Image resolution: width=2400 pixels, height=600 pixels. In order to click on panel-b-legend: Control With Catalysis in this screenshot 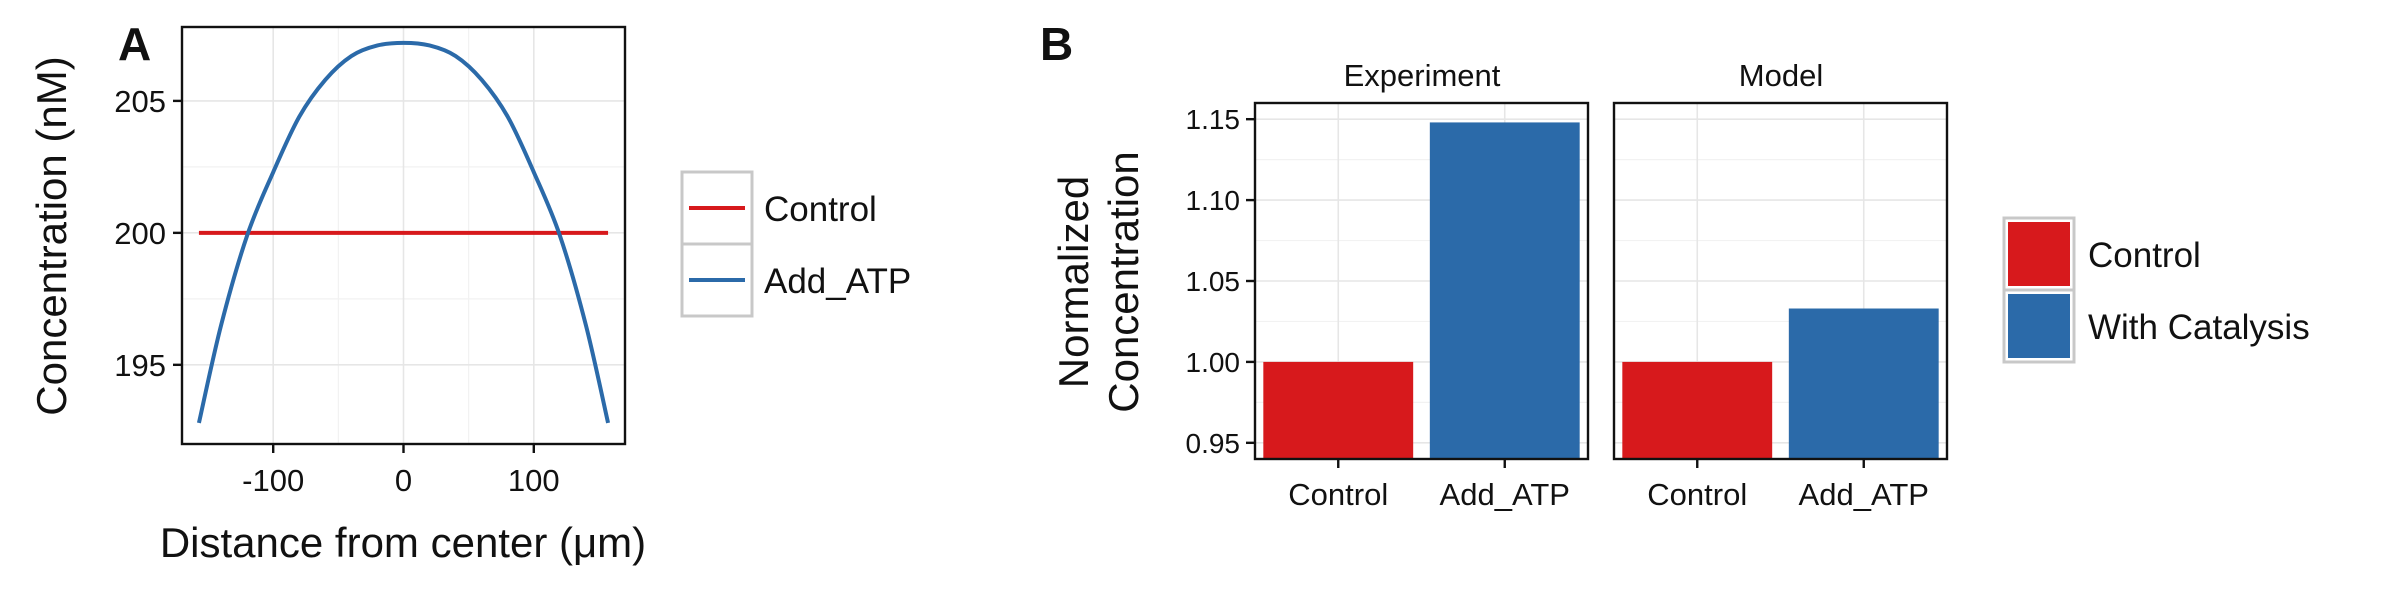, I will do `click(2156, 290)`.